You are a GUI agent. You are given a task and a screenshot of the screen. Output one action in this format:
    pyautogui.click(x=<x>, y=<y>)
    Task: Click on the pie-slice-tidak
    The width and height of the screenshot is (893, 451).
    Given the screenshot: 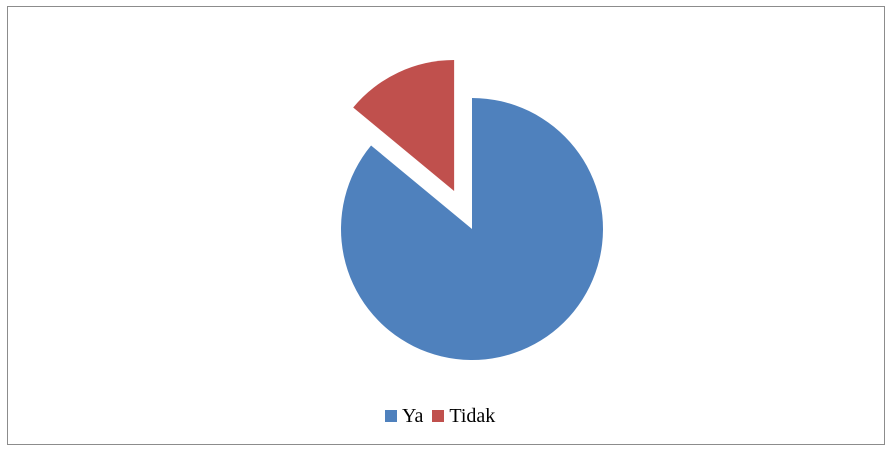 What is the action you would take?
    pyautogui.click(x=404, y=125)
    